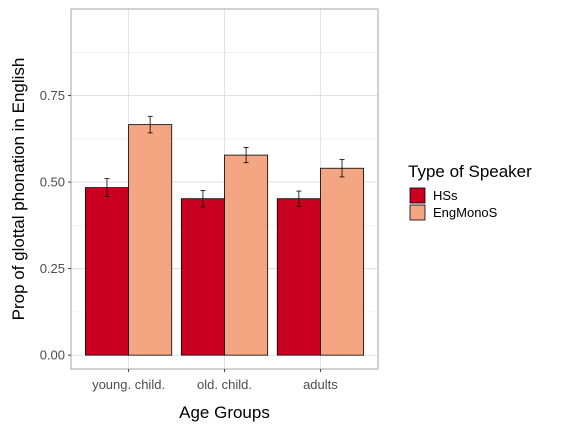  Describe the element at coordinates (224, 412) in the screenshot. I see `x-axis-title: Age Groups` at that location.